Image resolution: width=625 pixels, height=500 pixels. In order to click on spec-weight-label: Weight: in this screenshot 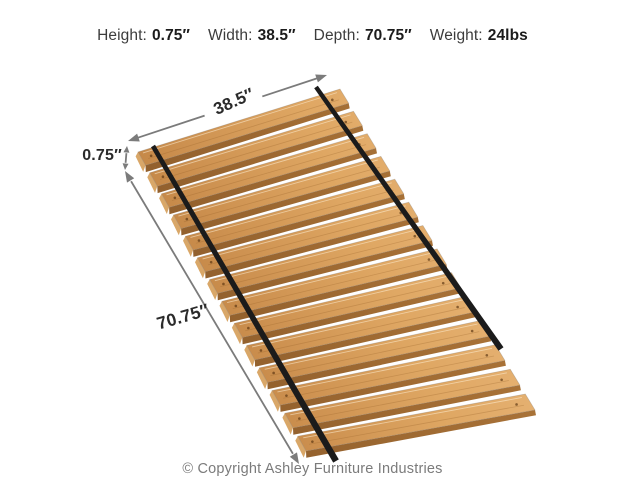, I will do `click(456, 35)`.